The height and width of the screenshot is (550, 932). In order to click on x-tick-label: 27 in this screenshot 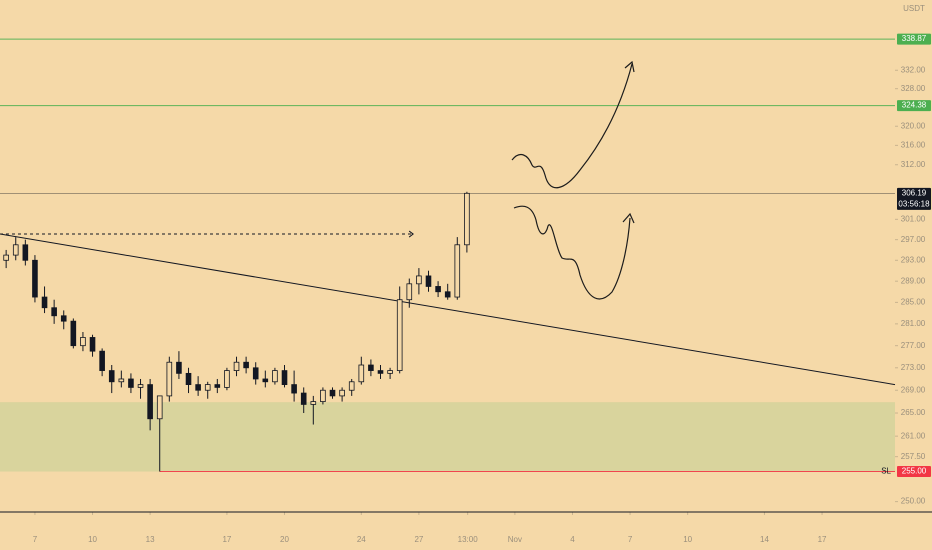, I will do `click(418, 539)`.